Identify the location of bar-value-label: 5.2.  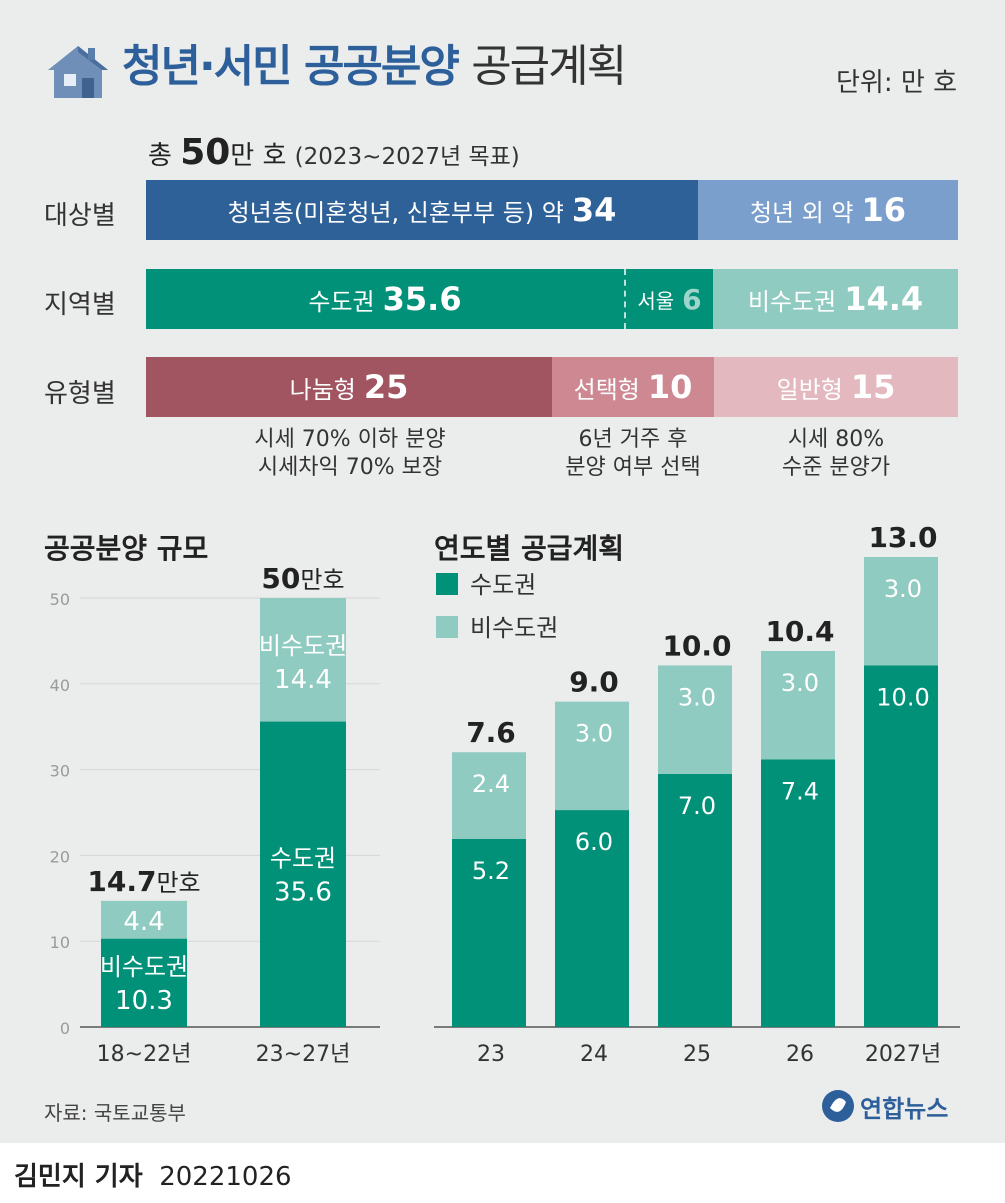
(491, 871).